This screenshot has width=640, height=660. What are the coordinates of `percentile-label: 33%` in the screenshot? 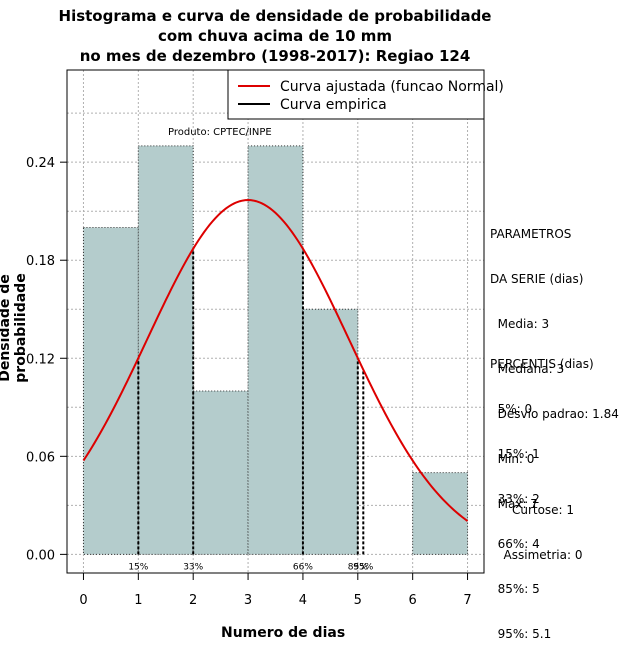 It's located at (193, 567).